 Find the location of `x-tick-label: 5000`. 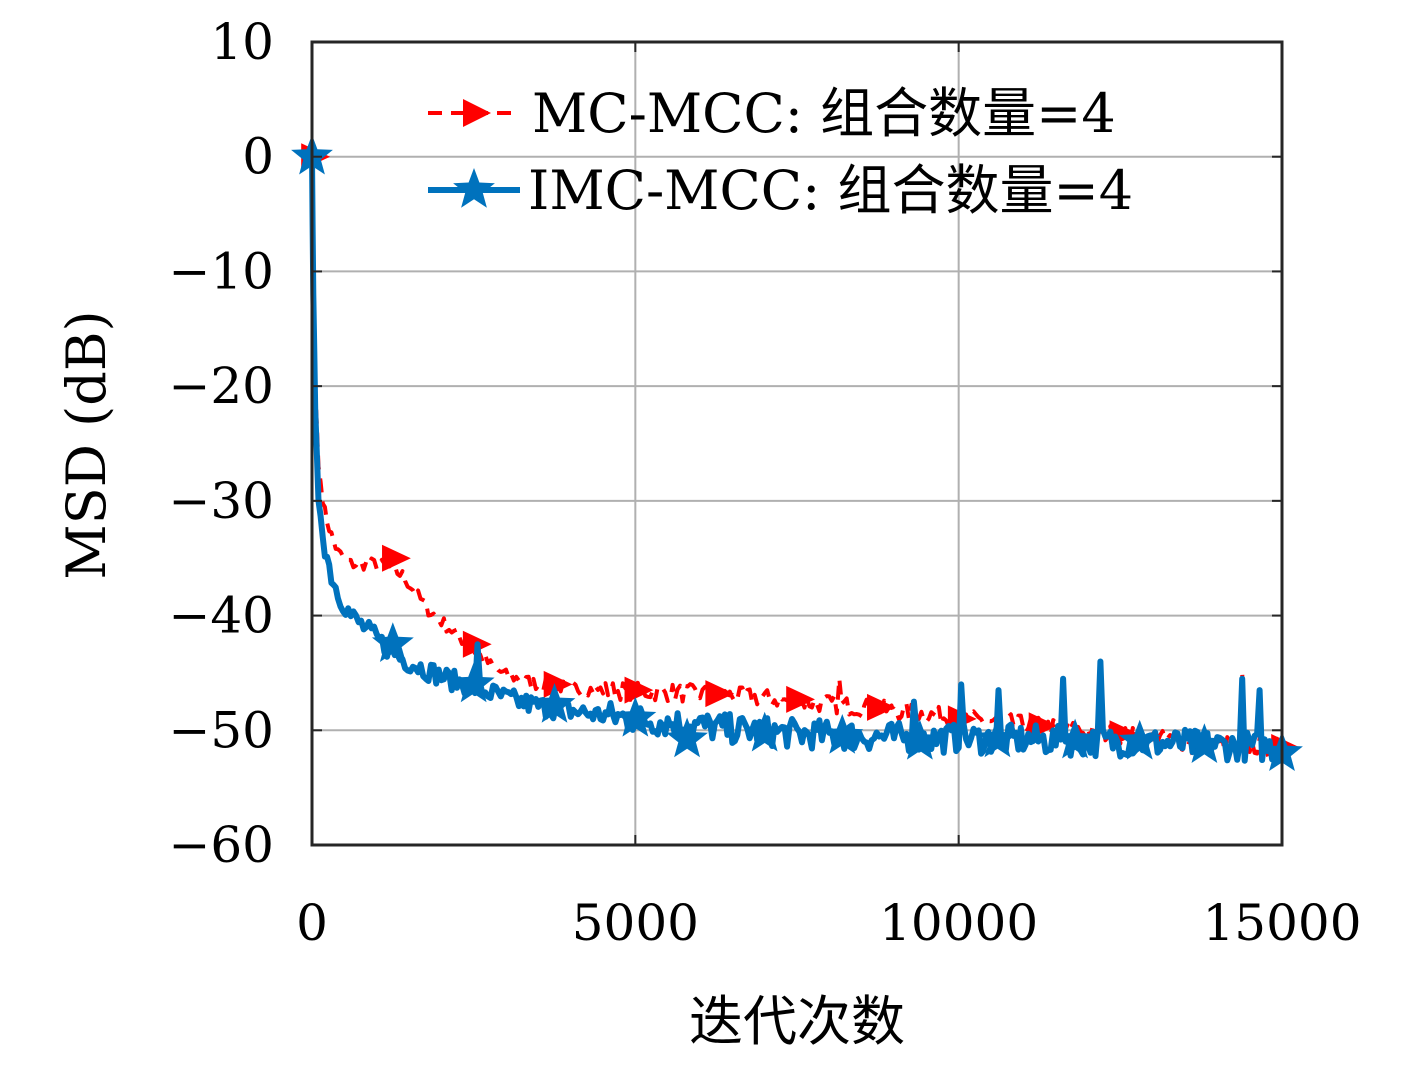

x-tick-label: 5000 is located at coordinates (635, 923).